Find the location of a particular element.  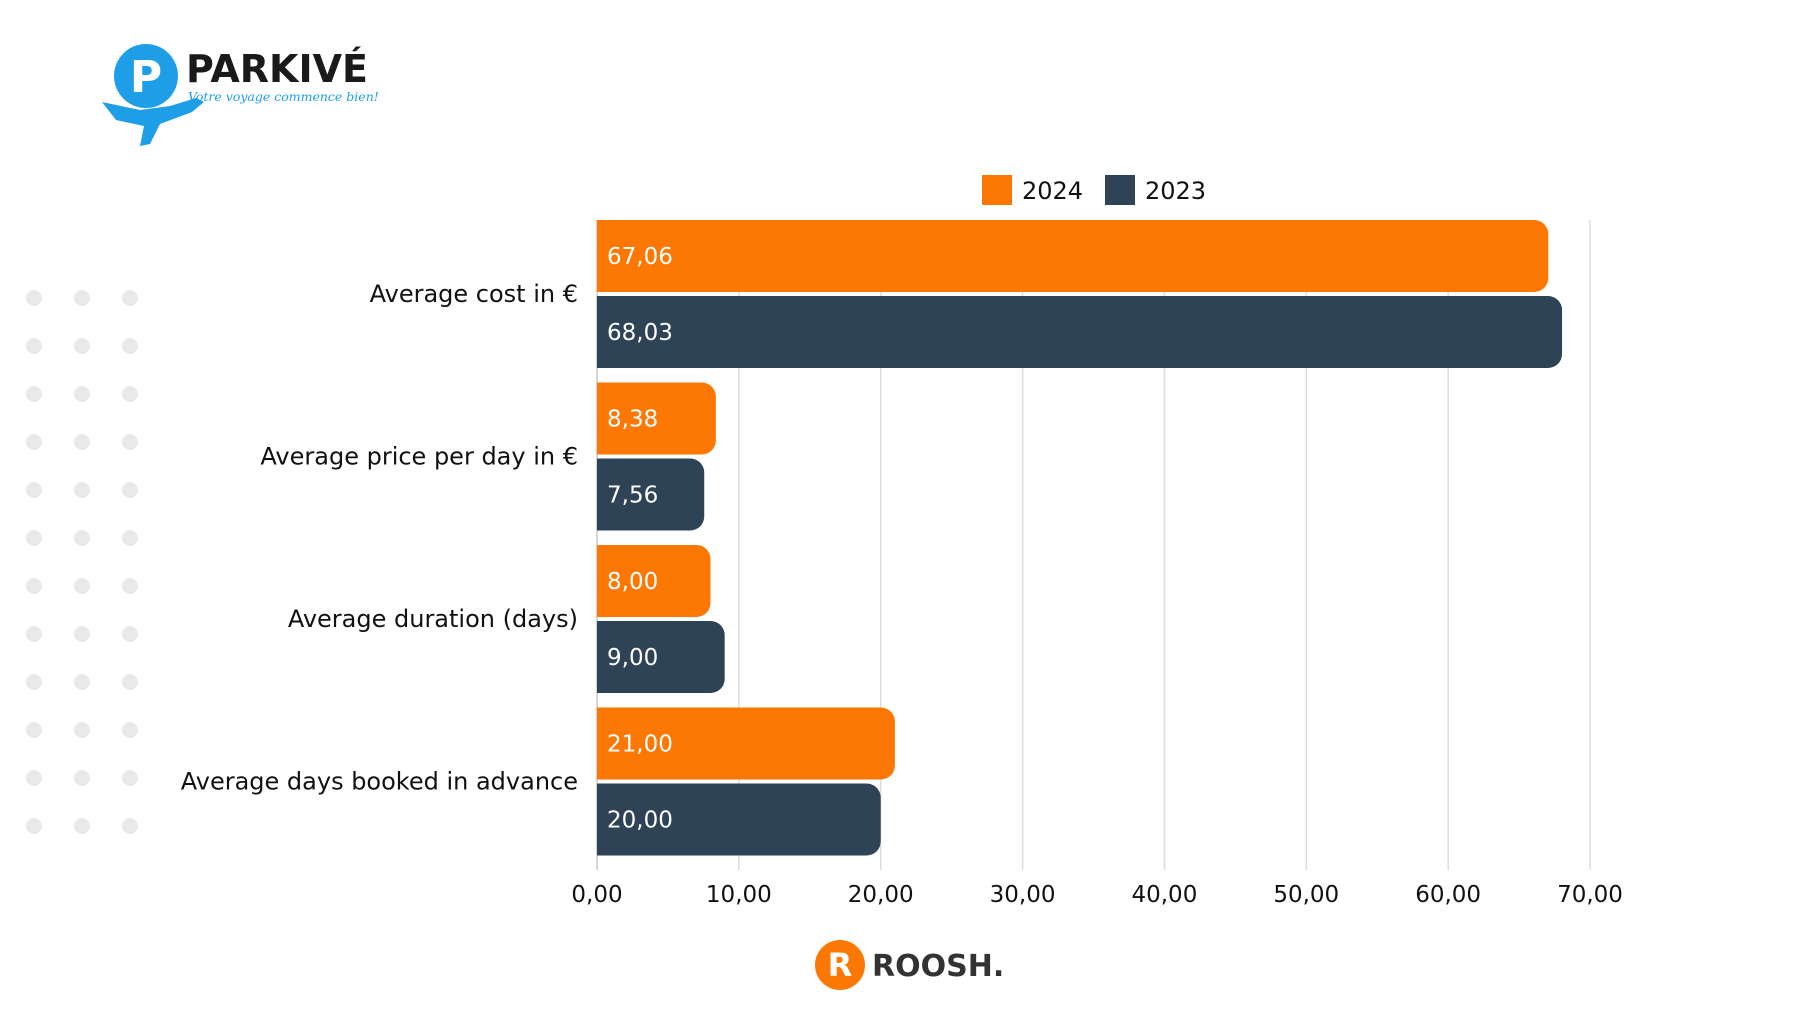

plane-icon is located at coordinates (153, 122).